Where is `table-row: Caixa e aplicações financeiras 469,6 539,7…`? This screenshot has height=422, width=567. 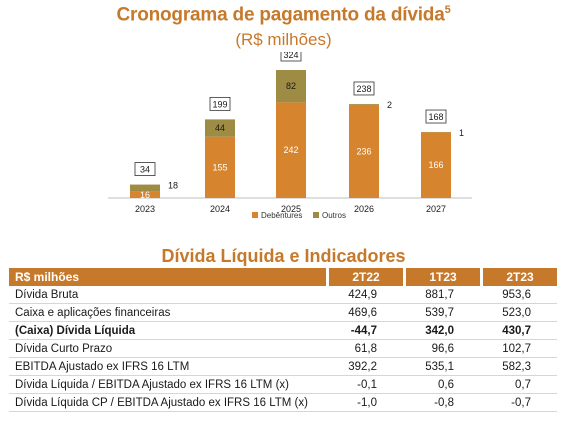 table-row: Caixa e aplicações financeiras 469,6 539,7… is located at coordinates (283, 313).